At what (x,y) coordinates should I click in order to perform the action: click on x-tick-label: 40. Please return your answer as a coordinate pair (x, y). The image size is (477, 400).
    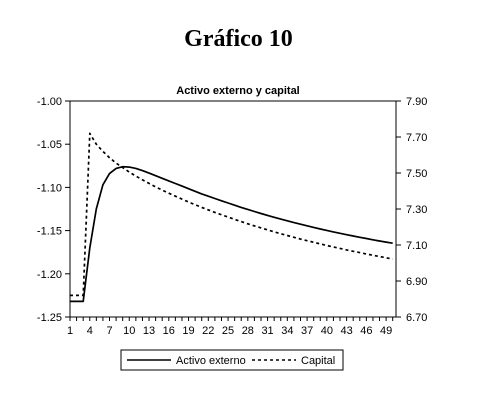
    Looking at the image, I should click on (327, 331).